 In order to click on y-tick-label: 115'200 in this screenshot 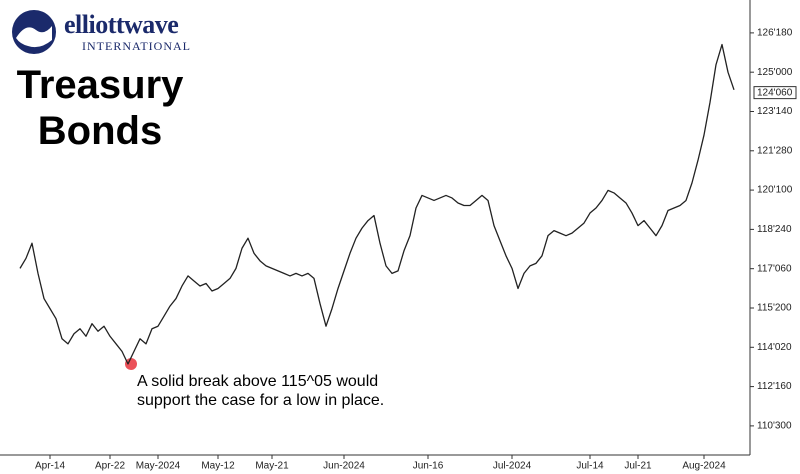, I will do `click(774, 308)`.